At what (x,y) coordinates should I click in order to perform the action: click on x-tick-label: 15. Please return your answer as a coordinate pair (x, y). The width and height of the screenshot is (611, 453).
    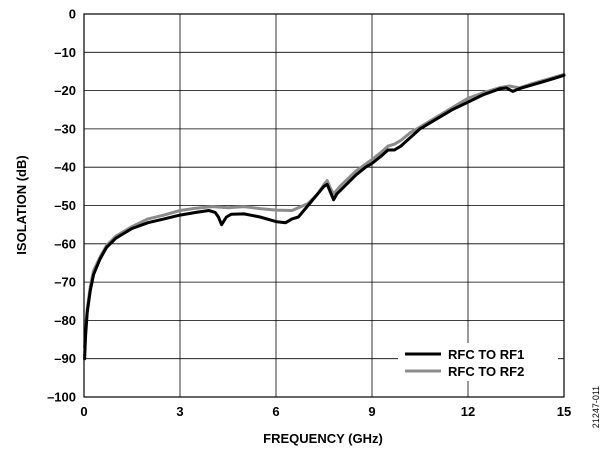
    Looking at the image, I should click on (564, 411).